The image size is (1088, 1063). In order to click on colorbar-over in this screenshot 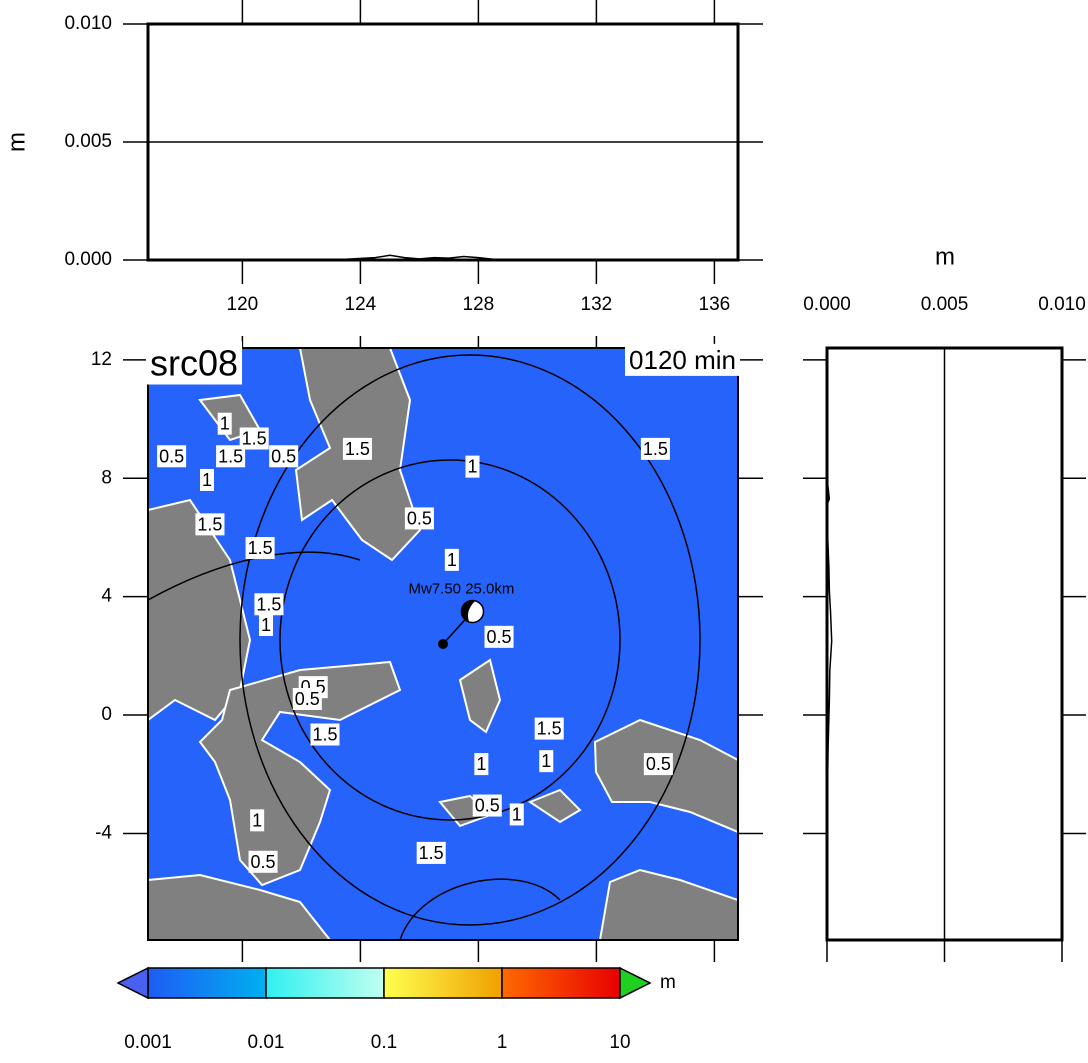, I will do `click(635, 983)`.